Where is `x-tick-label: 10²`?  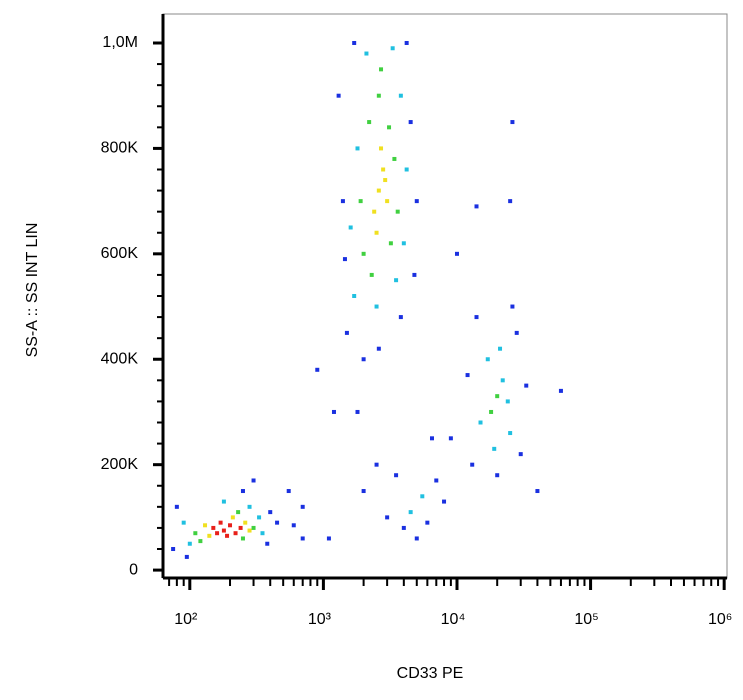
x-tick-label: 10² is located at coordinates (186, 619).